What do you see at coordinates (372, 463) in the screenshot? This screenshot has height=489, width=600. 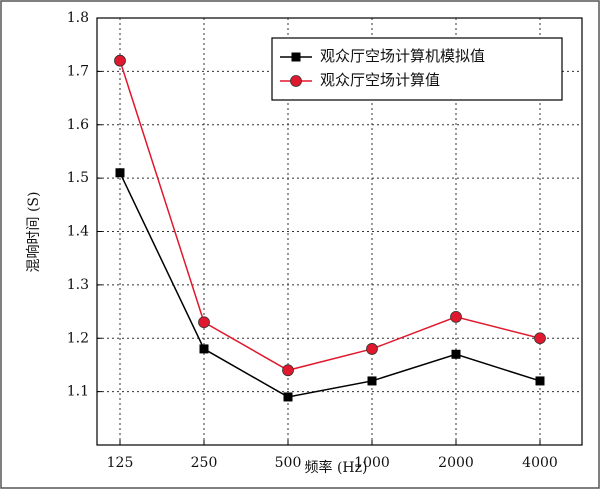 I see `x-tick-label: 1000` at bounding box center [372, 463].